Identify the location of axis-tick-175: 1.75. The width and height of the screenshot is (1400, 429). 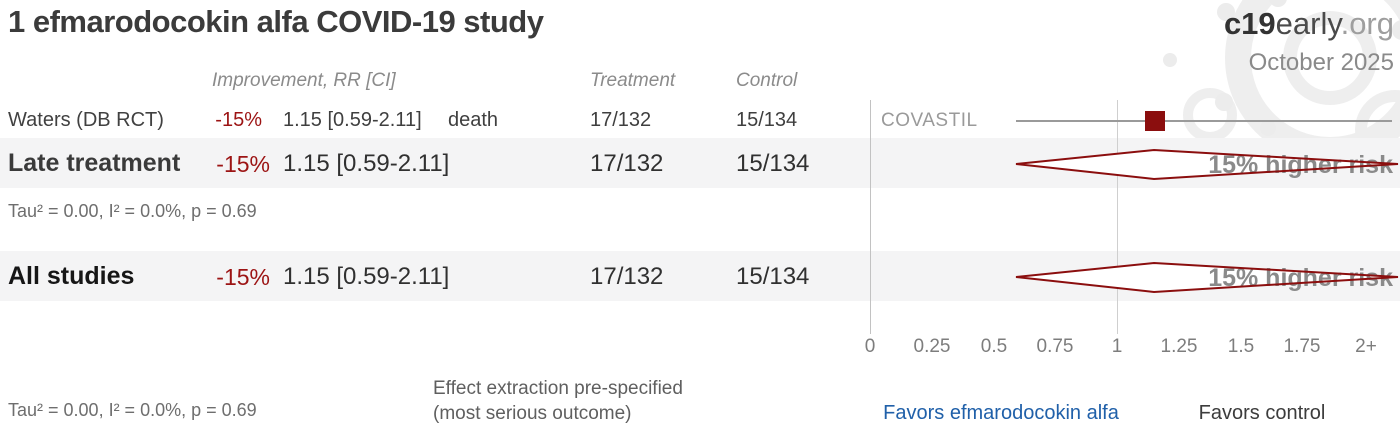
(1302, 346).